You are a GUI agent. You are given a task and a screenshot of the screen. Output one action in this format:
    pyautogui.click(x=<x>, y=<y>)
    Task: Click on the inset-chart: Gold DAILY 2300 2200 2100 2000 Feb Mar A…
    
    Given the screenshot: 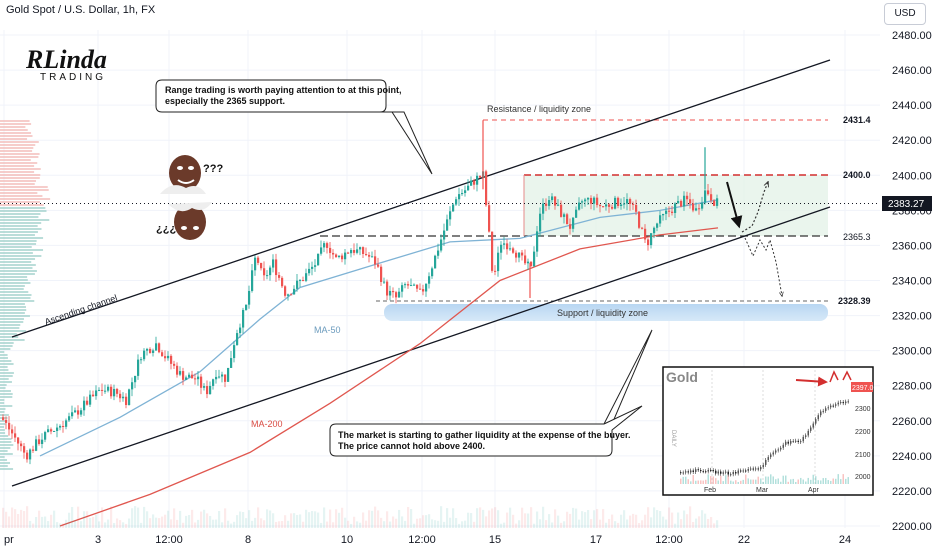 What is the action you would take?
    pyautogui.click(x=768, y=431)
    